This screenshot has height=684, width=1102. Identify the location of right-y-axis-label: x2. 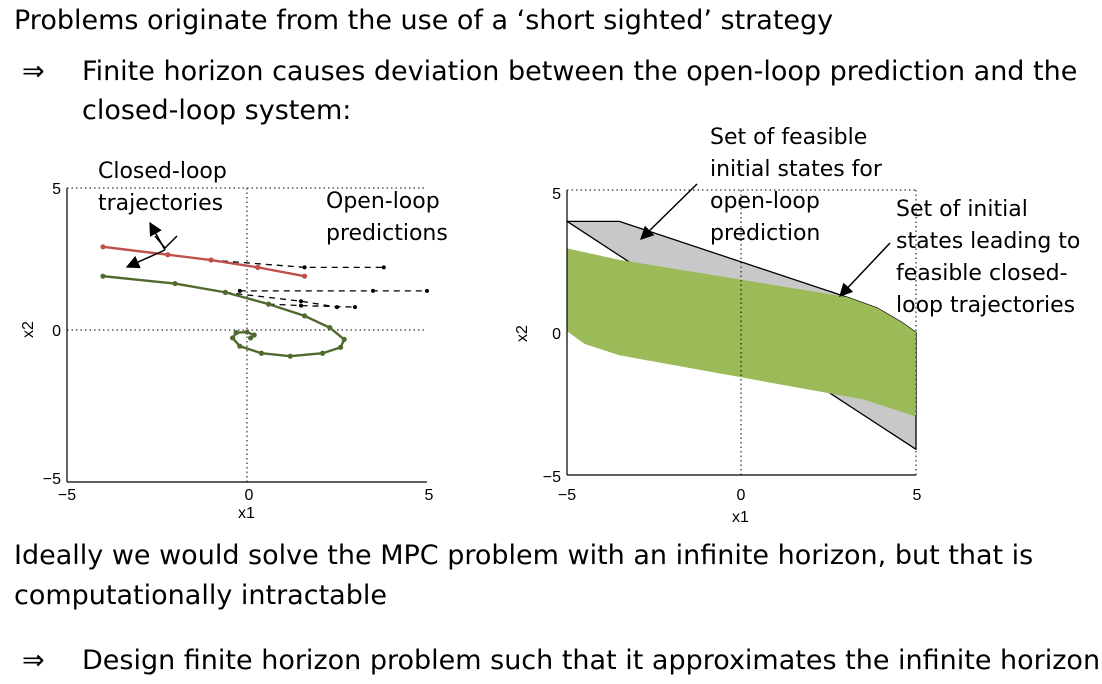
(522, 333).